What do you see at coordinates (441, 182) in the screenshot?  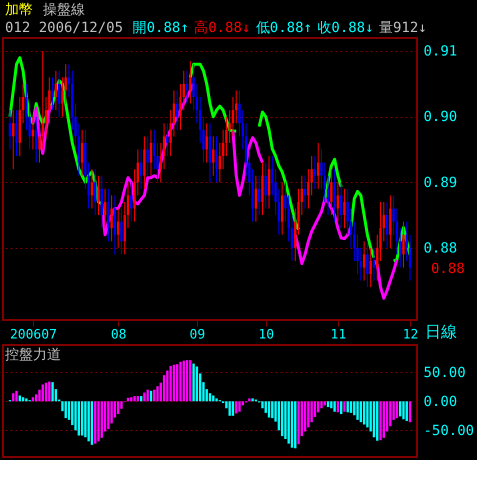 I see `y-tick-label: 0.89` at bounding box center [441, 182].